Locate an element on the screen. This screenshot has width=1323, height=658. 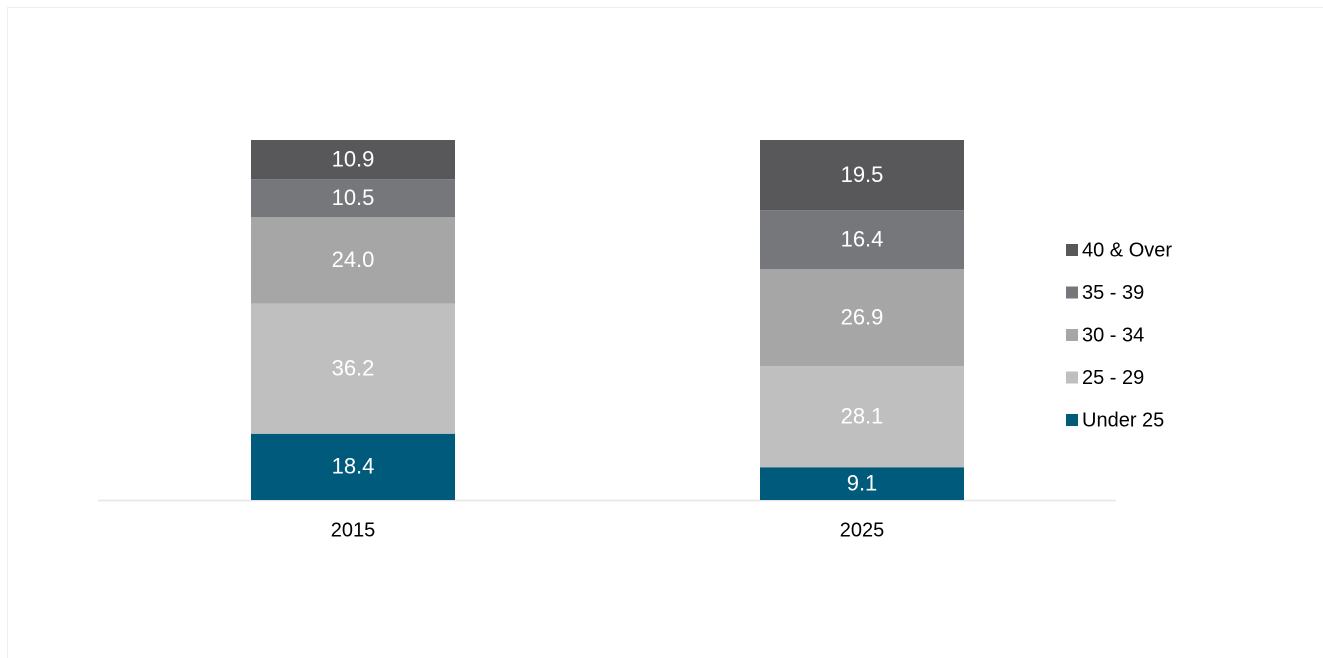
value-label: 28.1 is located at coordinates (862, 415).